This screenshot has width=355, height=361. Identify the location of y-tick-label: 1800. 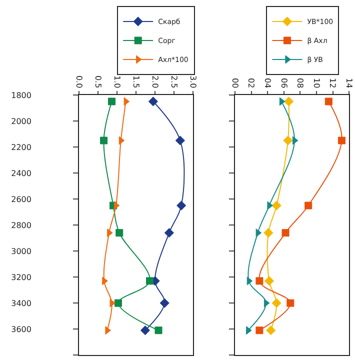
(21, 95).